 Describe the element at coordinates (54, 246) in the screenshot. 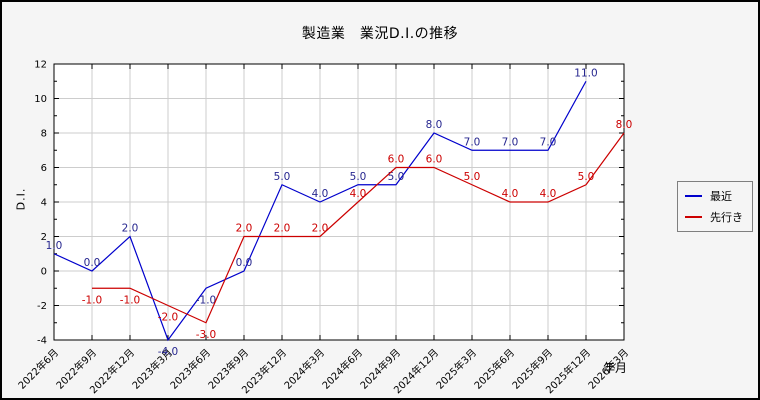

I see `svg-text: 1.0` at that location.